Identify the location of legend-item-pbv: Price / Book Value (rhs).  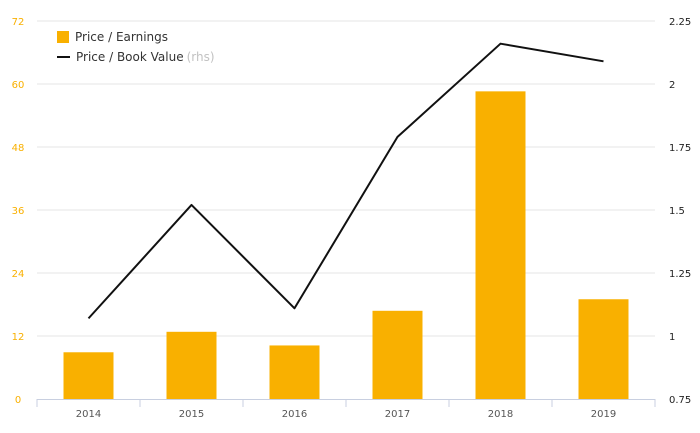
(136, 57).